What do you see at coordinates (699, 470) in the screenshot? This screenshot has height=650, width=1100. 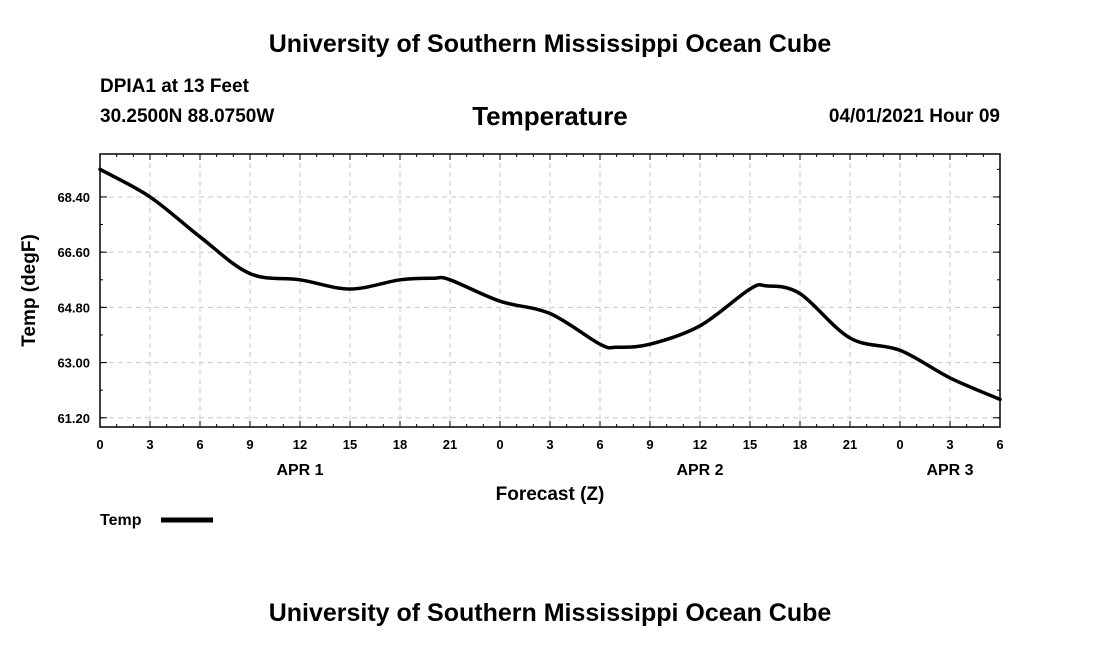 I see `date-label: APR 2` at bounding box center [699, 470].